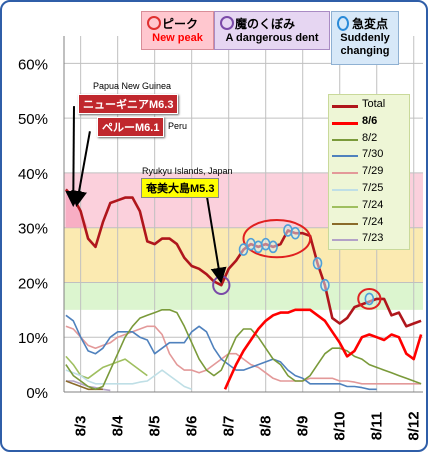  What do you see at coordinates (227, 23) in the screenshot?
I see `dent-circle-icon` at bounding box center [227, 23].